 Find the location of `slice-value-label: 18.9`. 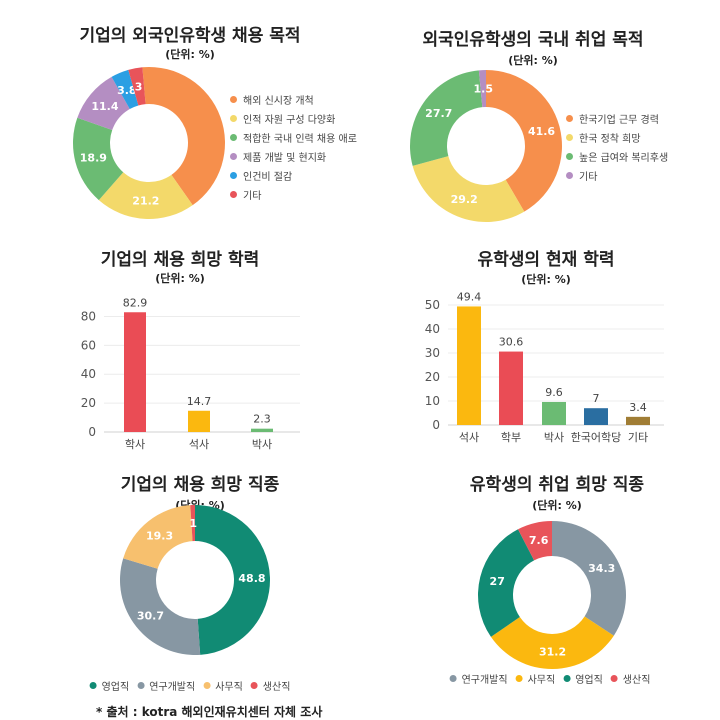

slice-value-label: 18.9 is located at coordinates (93, 158).